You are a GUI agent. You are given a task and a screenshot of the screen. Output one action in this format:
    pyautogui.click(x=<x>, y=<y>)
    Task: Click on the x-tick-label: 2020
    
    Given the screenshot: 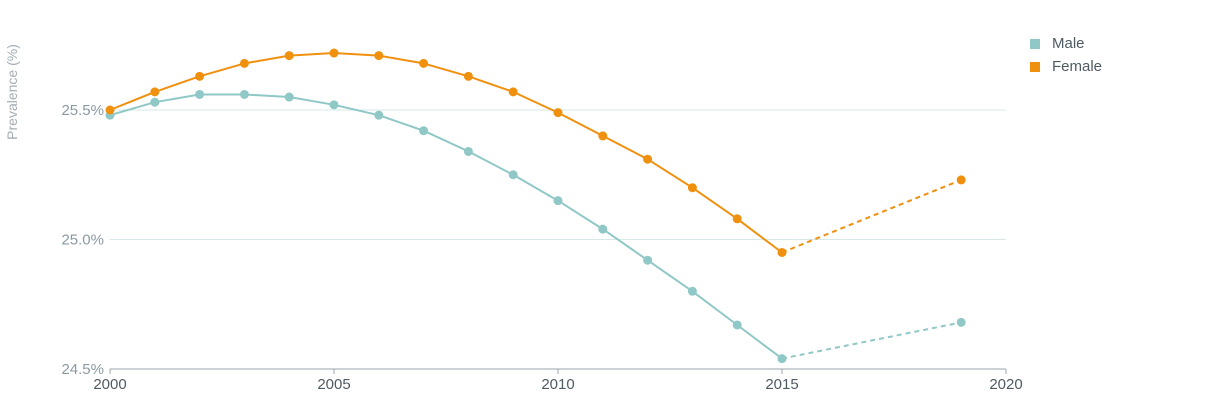 What is the action you would take?
    pyautogui.click(x=1005, y=384)
    